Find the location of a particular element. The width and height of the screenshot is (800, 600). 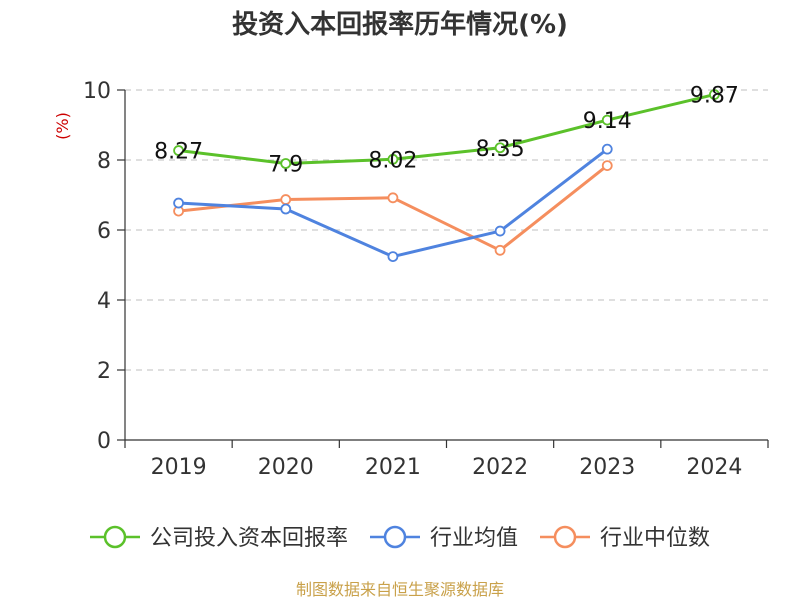

legend-item: 行业中位数 is located at coordinates (625, 538).